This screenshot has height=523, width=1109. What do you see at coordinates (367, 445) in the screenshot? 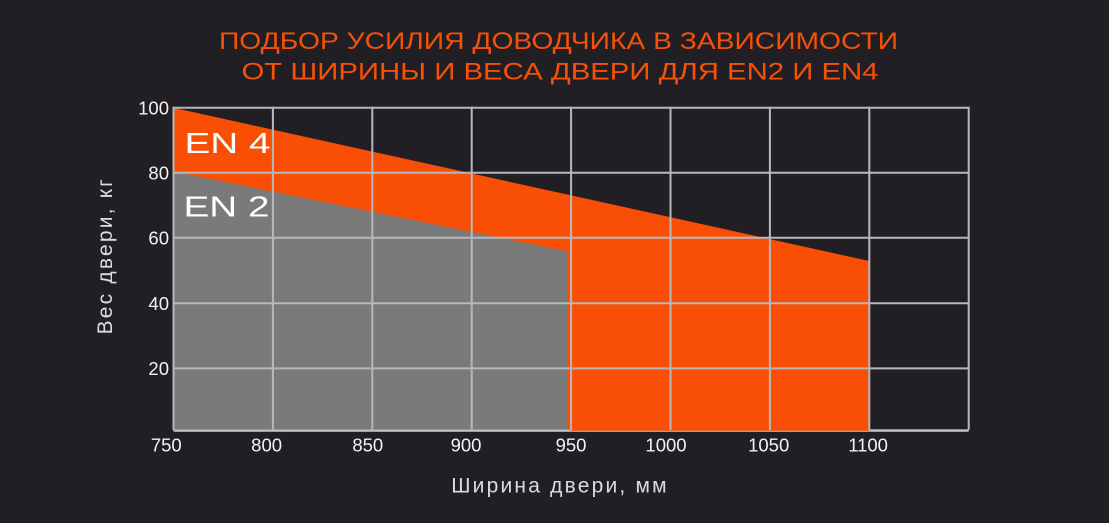
I see `svg-text: 850` at bounding box center [367, 445].